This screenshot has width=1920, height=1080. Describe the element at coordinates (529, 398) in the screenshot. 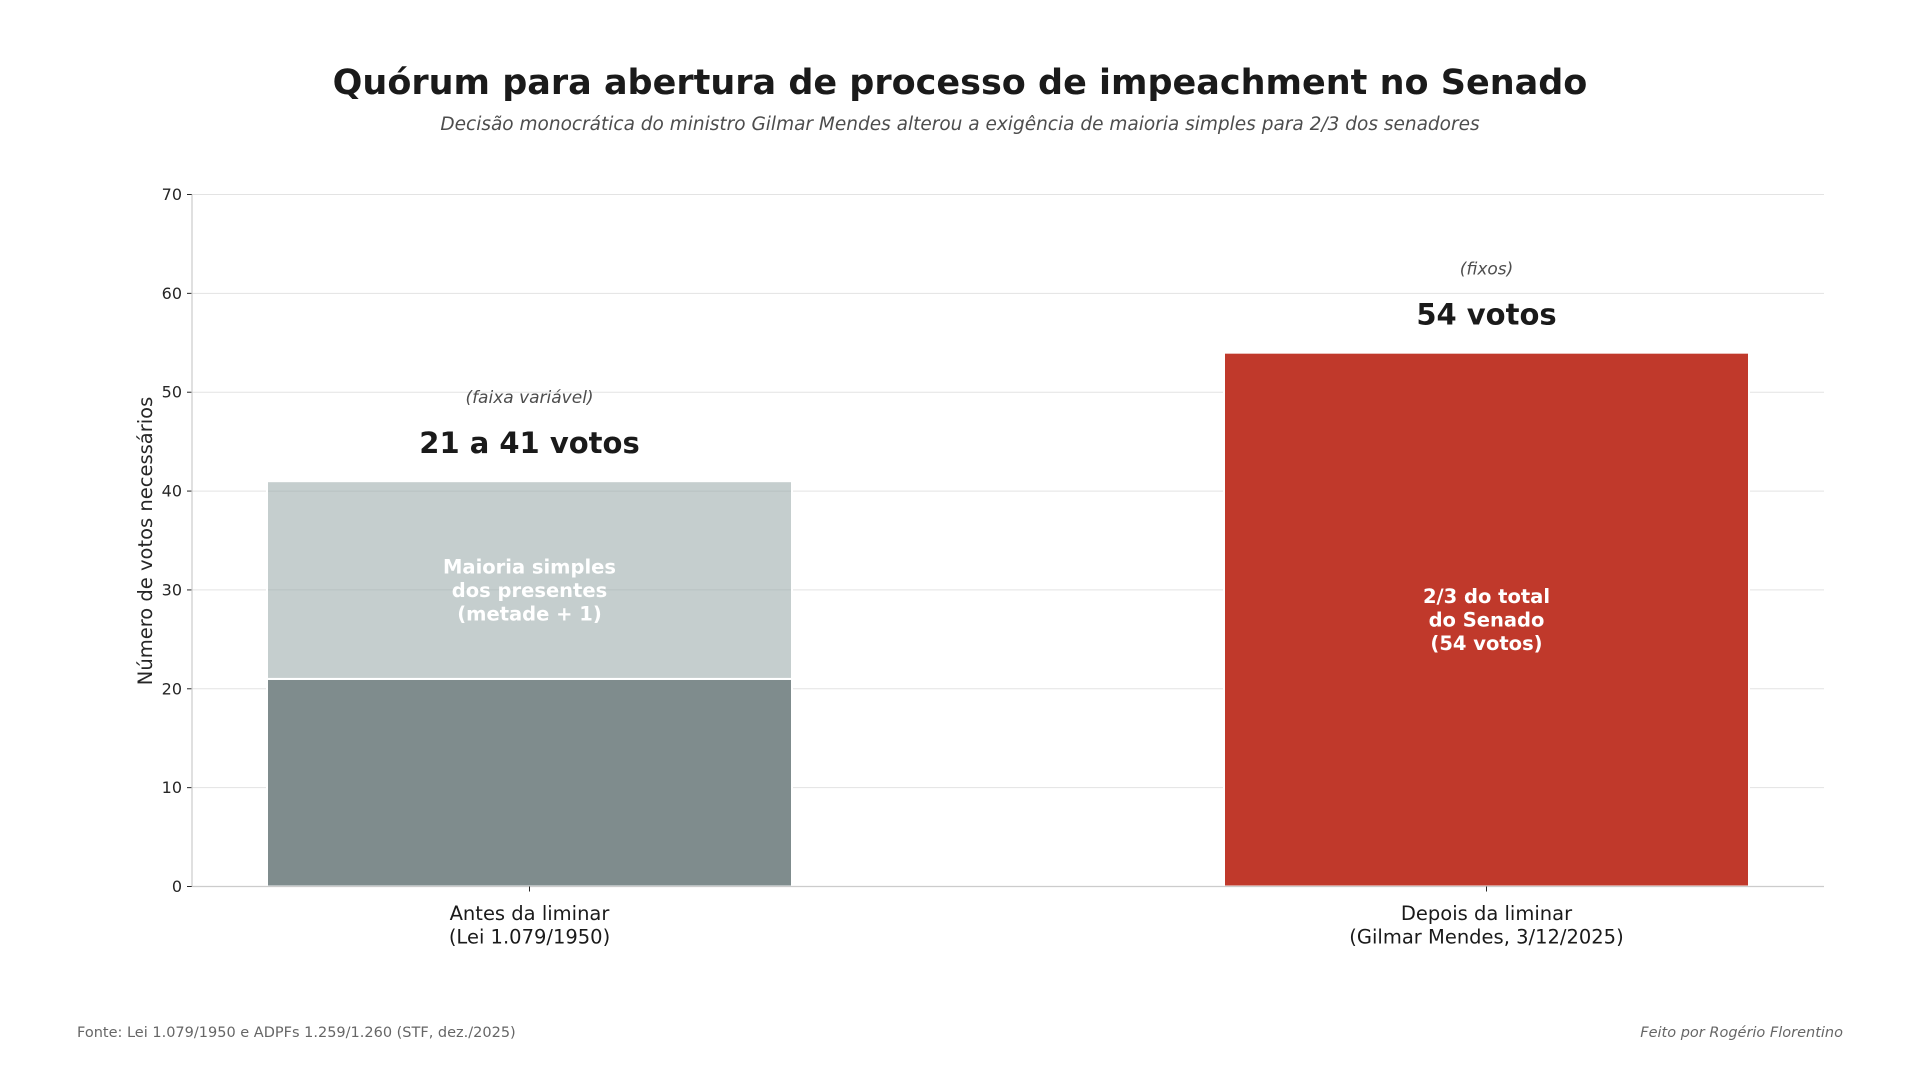

I see `bar-note-label: (faixa variável)` at that location.